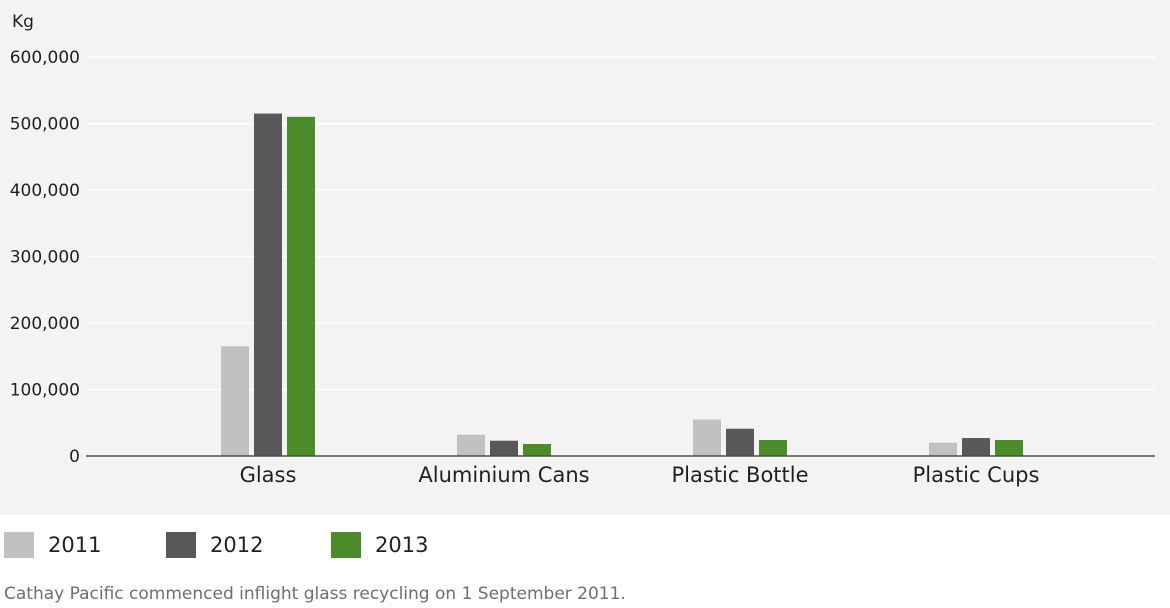 This screenshot has height=608, width=1170. Describe the element at coordinates (740, 442) in the screenshot. I see `bar-plastic-bottle-2012` at that location.